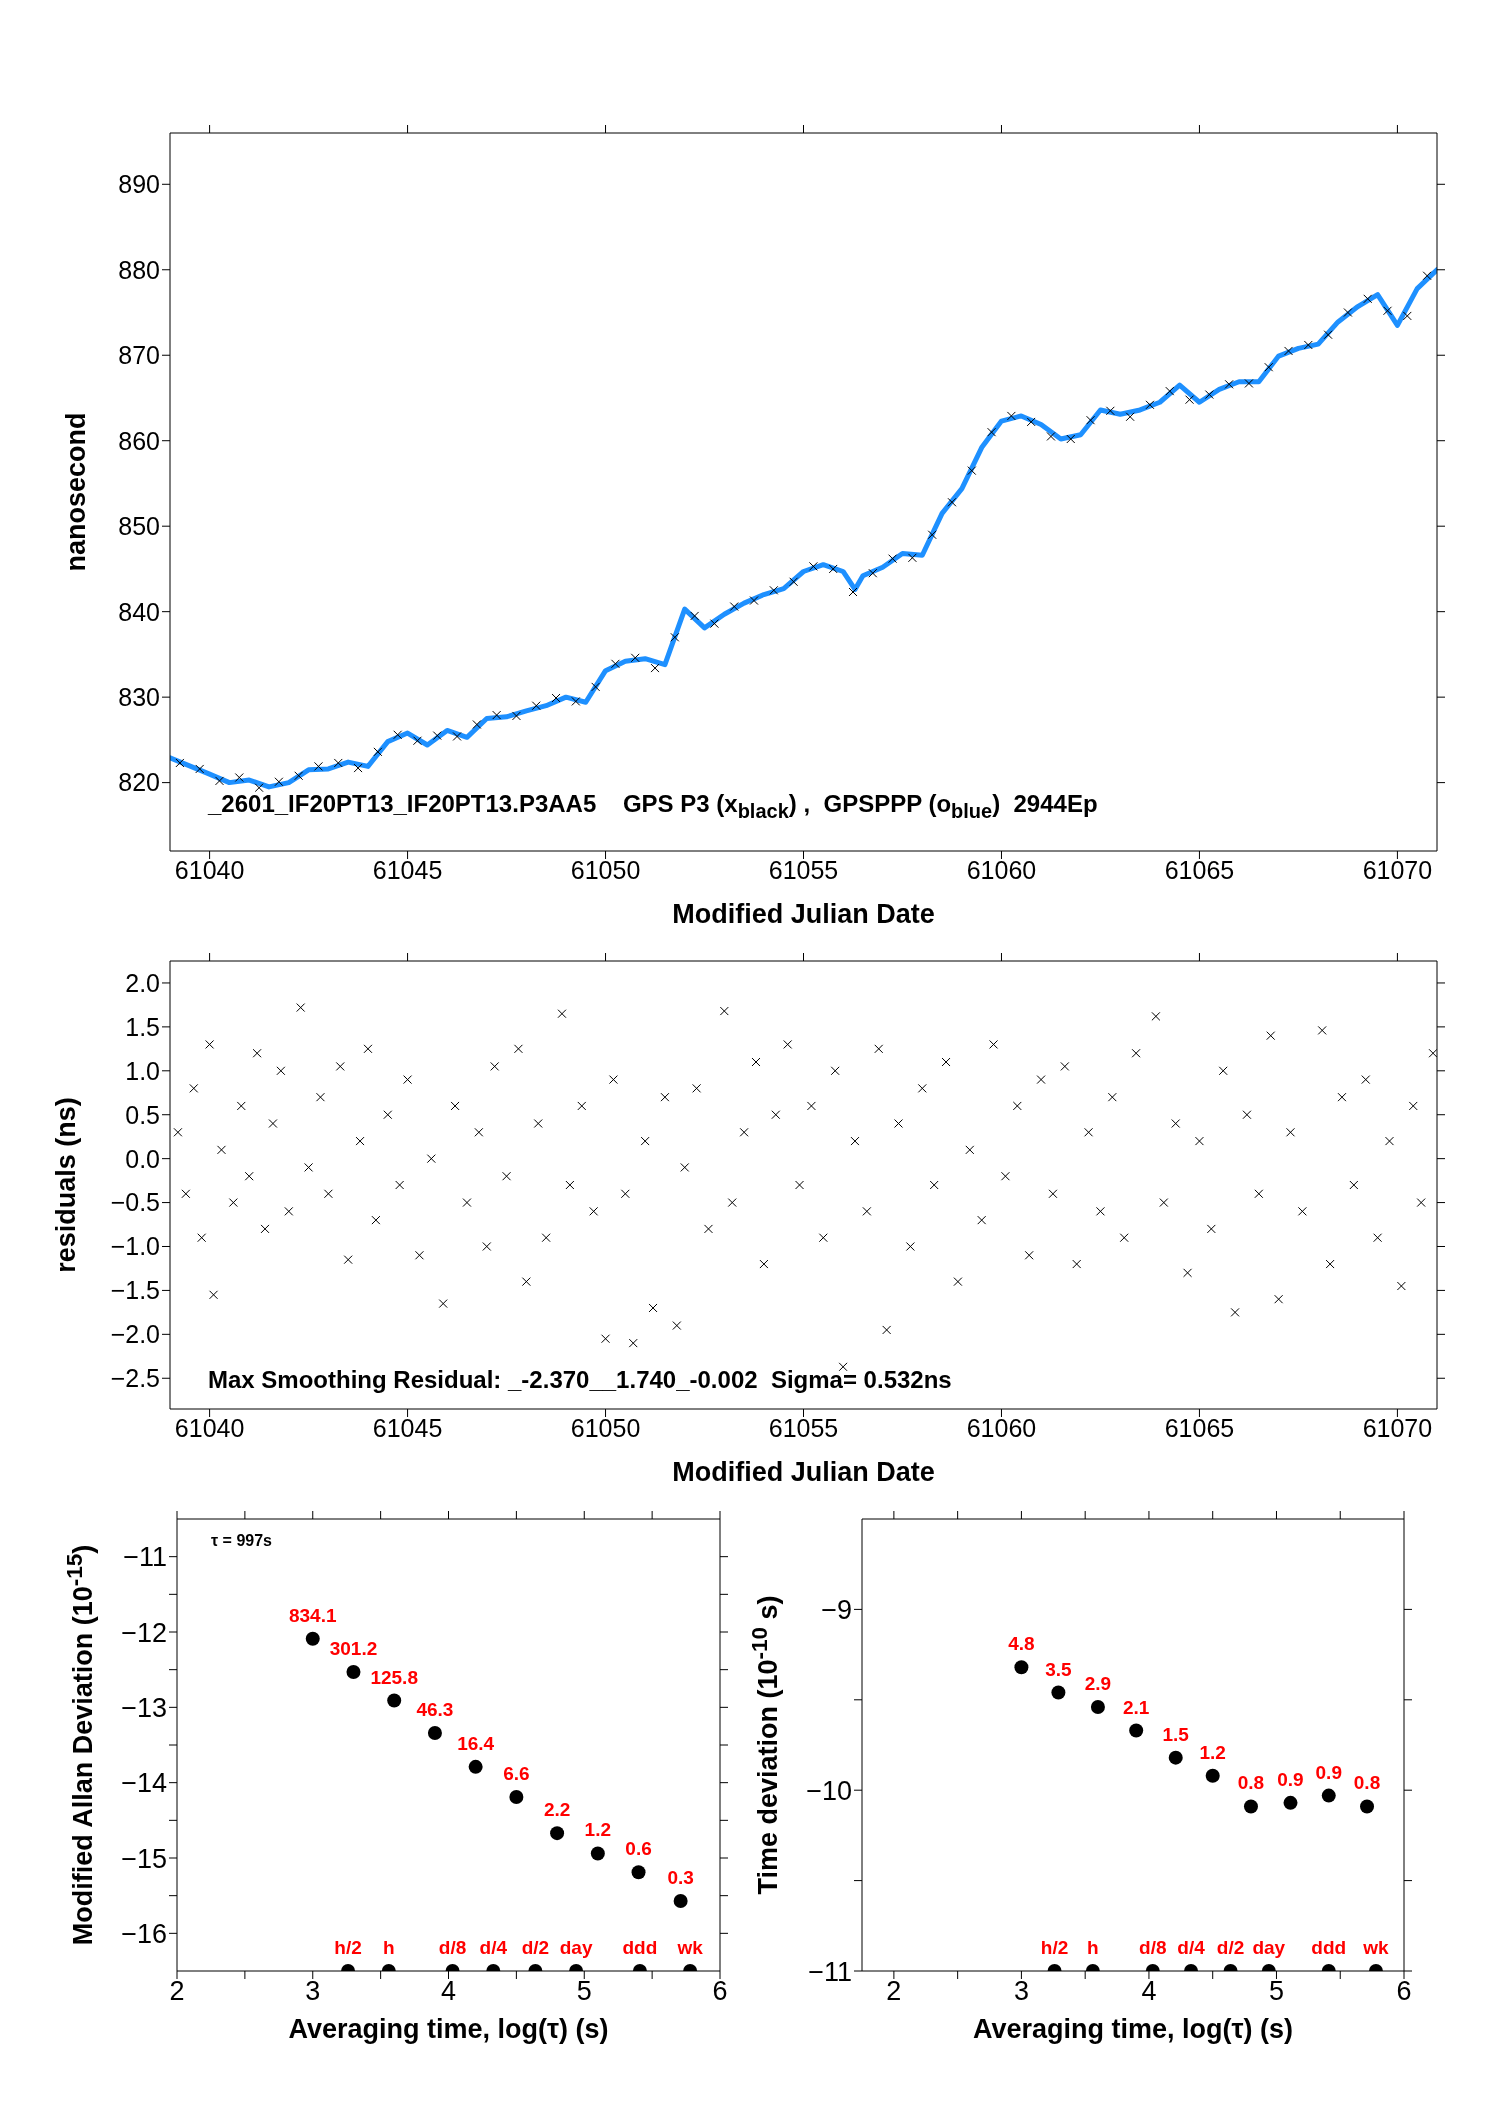  I want to click on y-tick-label: 0.5, so click(142, 1114).